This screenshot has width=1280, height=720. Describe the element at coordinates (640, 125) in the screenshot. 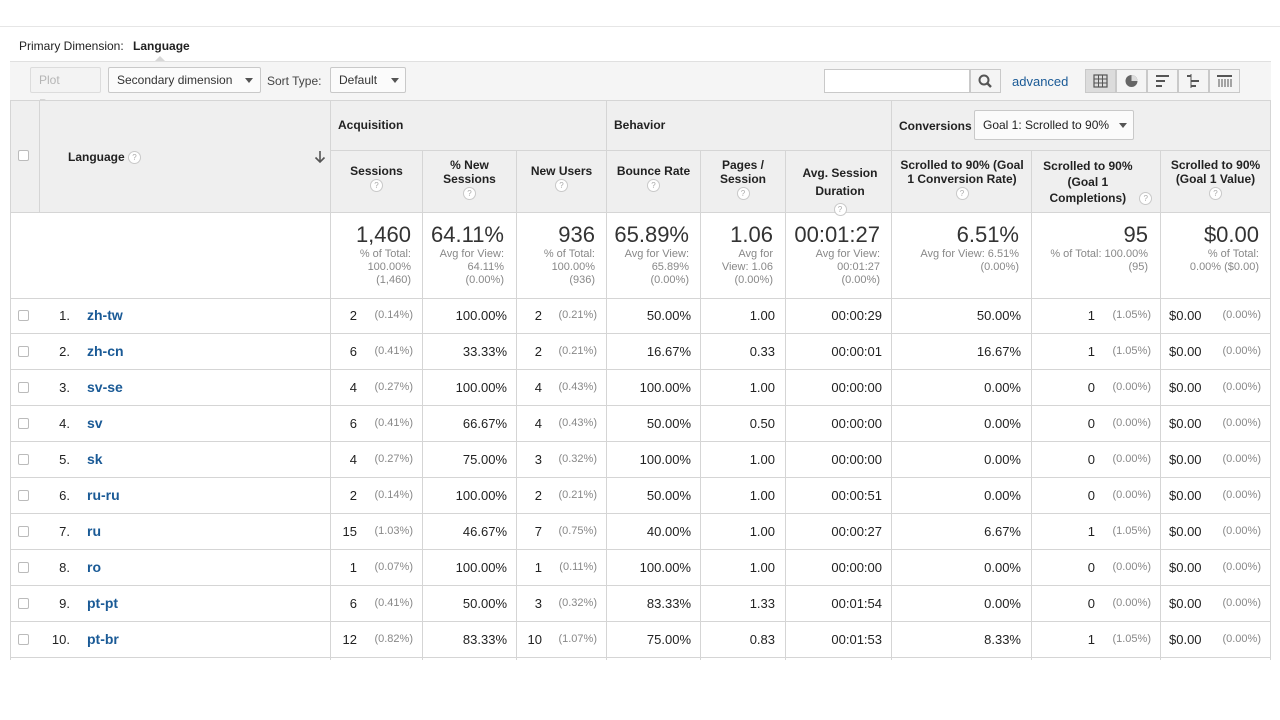

I see `group-behavior: Behavior` at that location.